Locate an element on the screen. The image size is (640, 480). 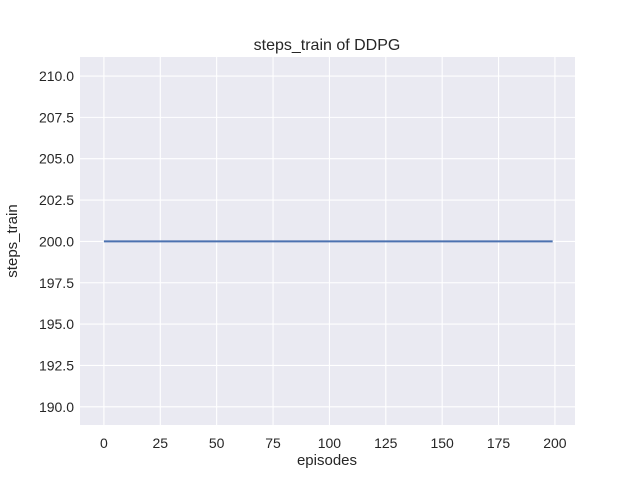
y-tick-label: 207.5 is located at coordinates (56, 117).